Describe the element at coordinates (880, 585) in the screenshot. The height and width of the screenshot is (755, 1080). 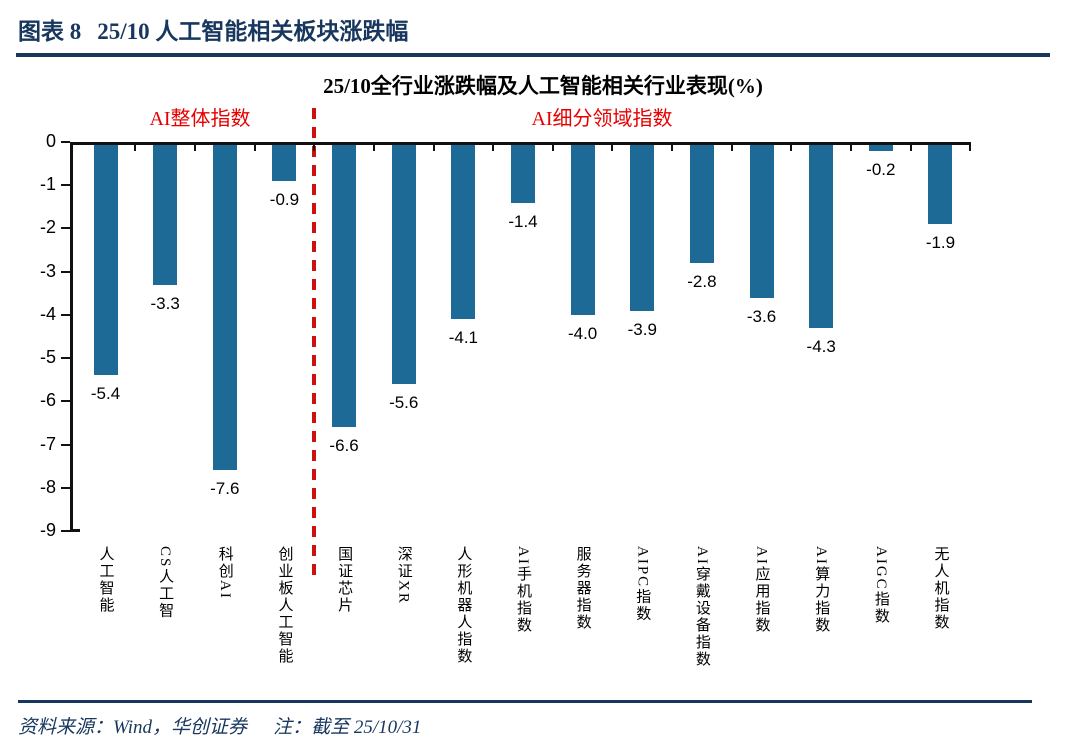
I see `category-label: AIGC指数` at that location.